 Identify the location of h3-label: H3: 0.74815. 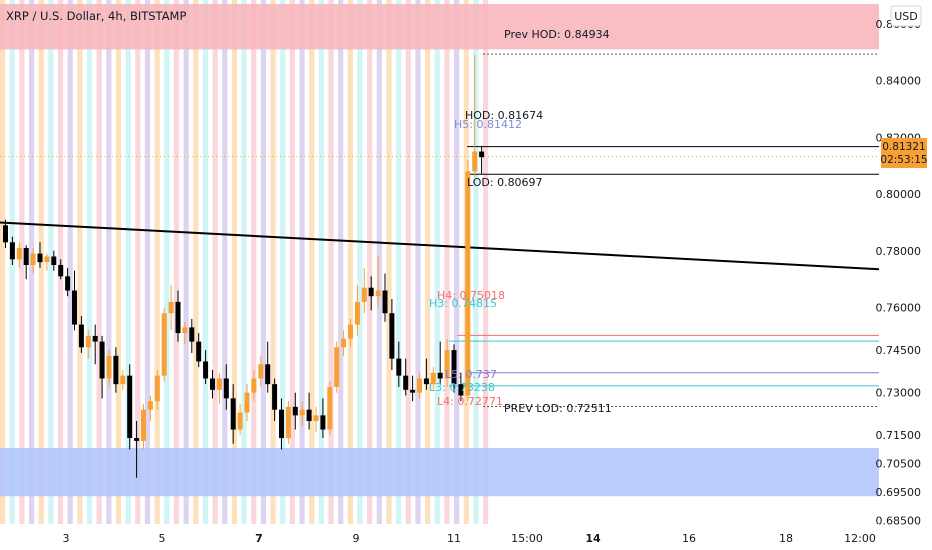
(463, 303).